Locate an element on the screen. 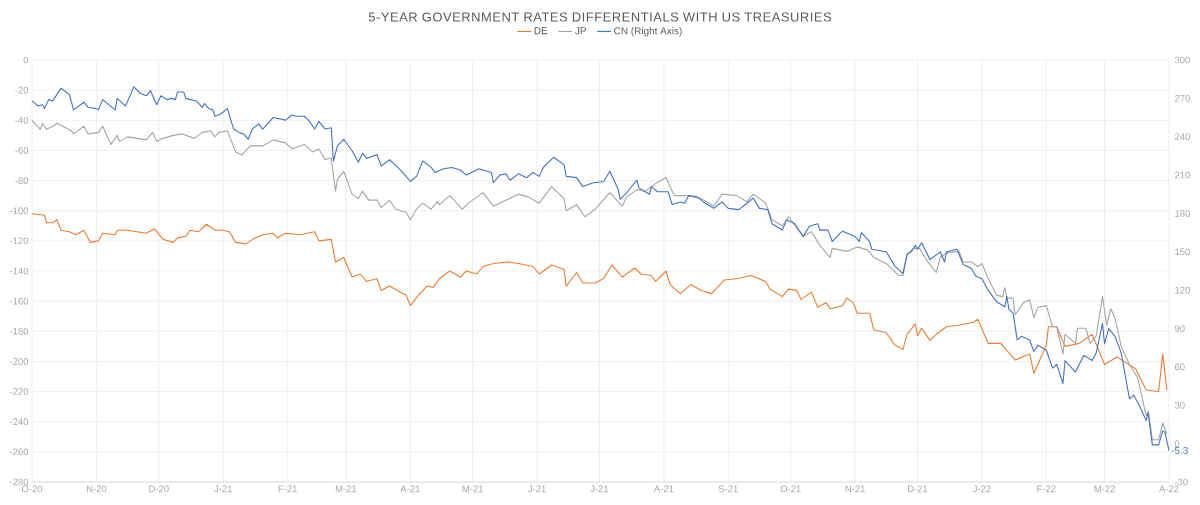  y-tick-label: -40 is located at coordinates (22, 120).